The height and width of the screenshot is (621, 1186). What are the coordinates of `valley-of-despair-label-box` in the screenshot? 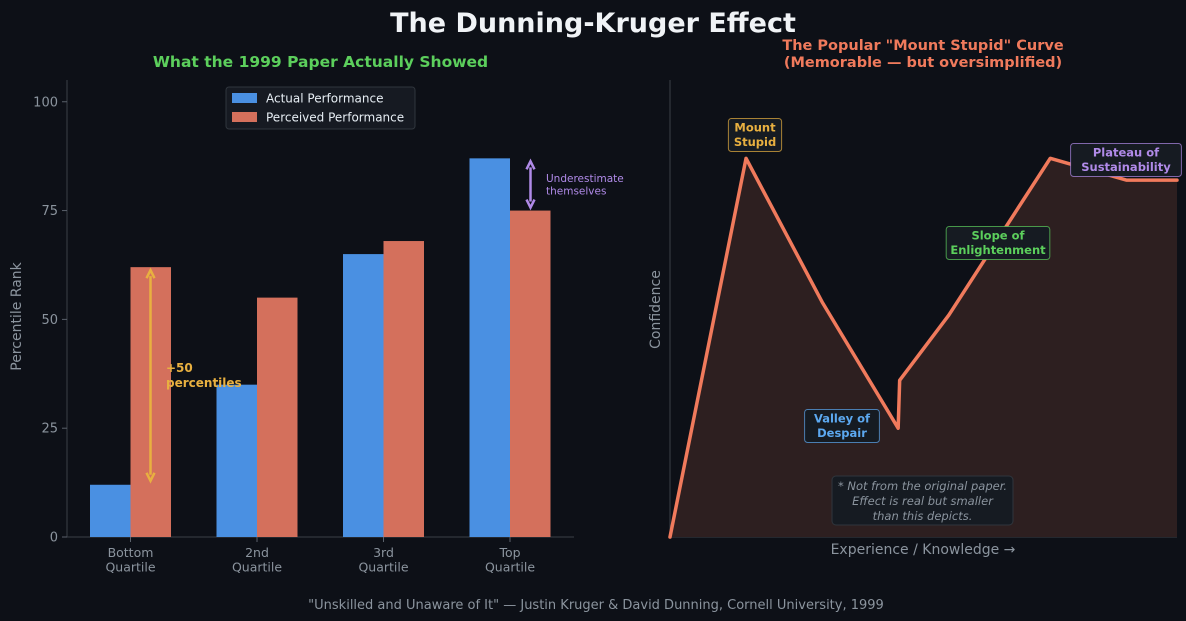 It's located at (842, 426).